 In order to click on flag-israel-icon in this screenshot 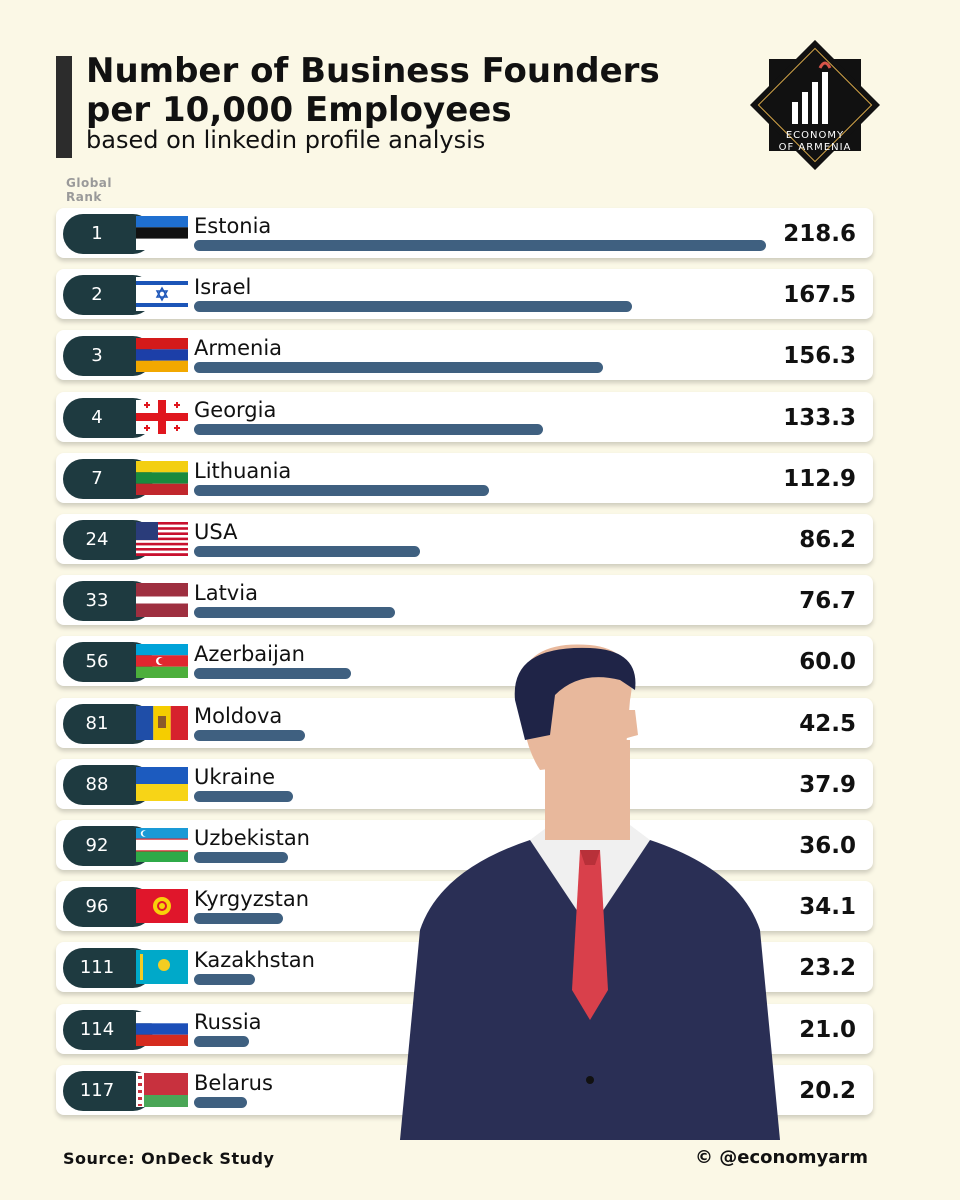, I will do `click(162, 294)`.